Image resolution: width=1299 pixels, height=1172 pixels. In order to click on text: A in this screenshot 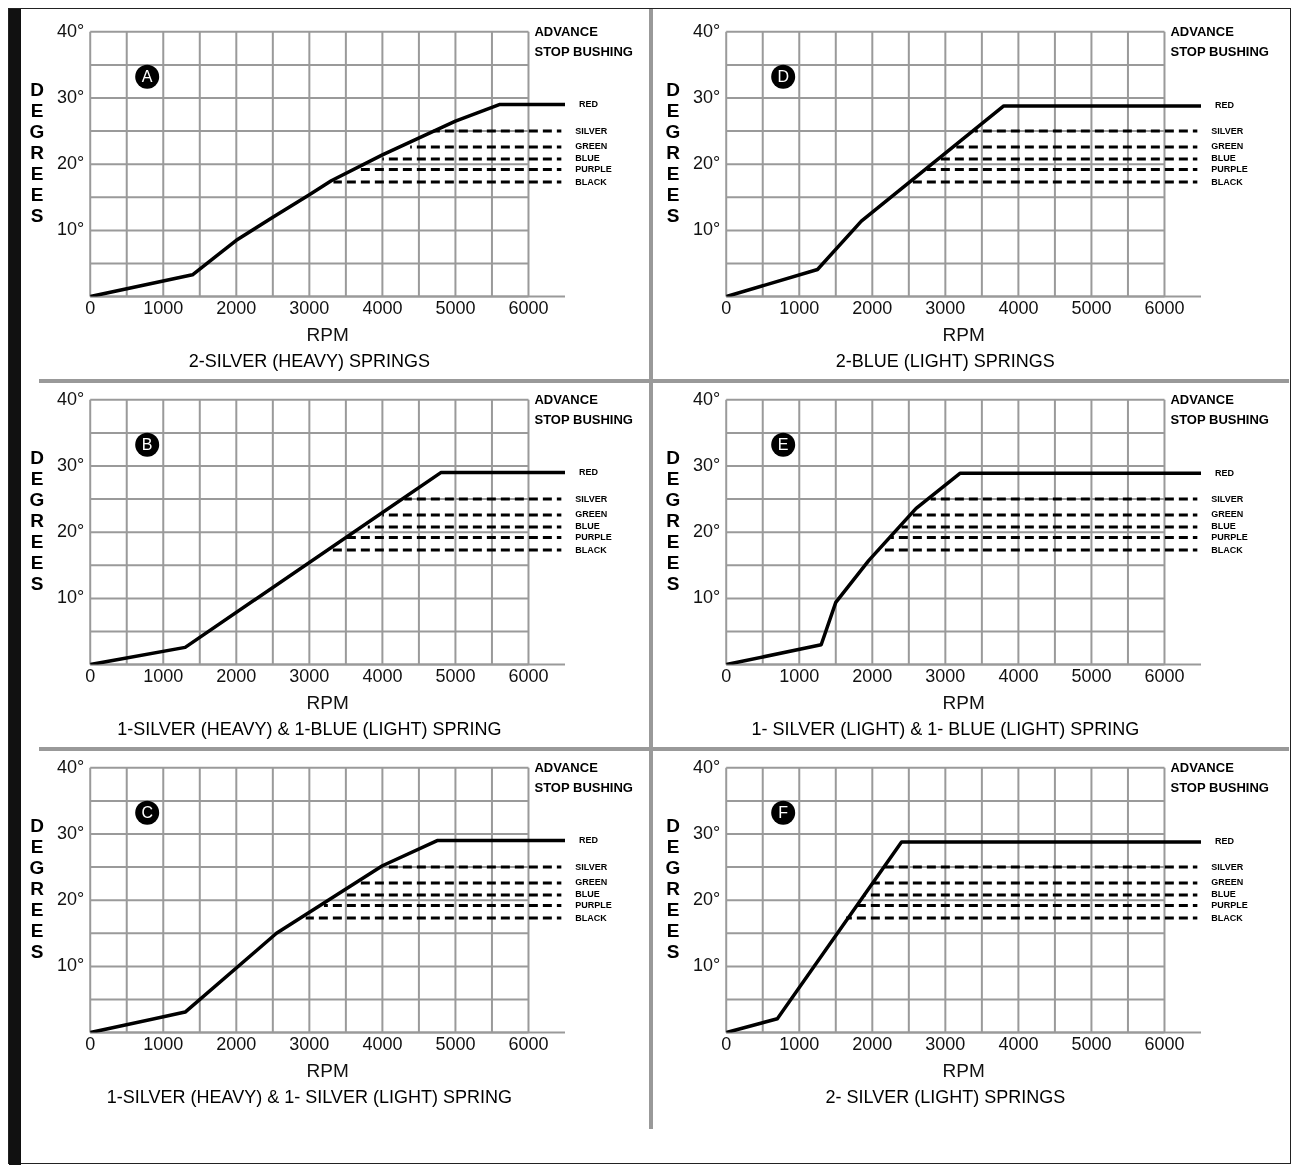, I will do `click(147, 77)`.